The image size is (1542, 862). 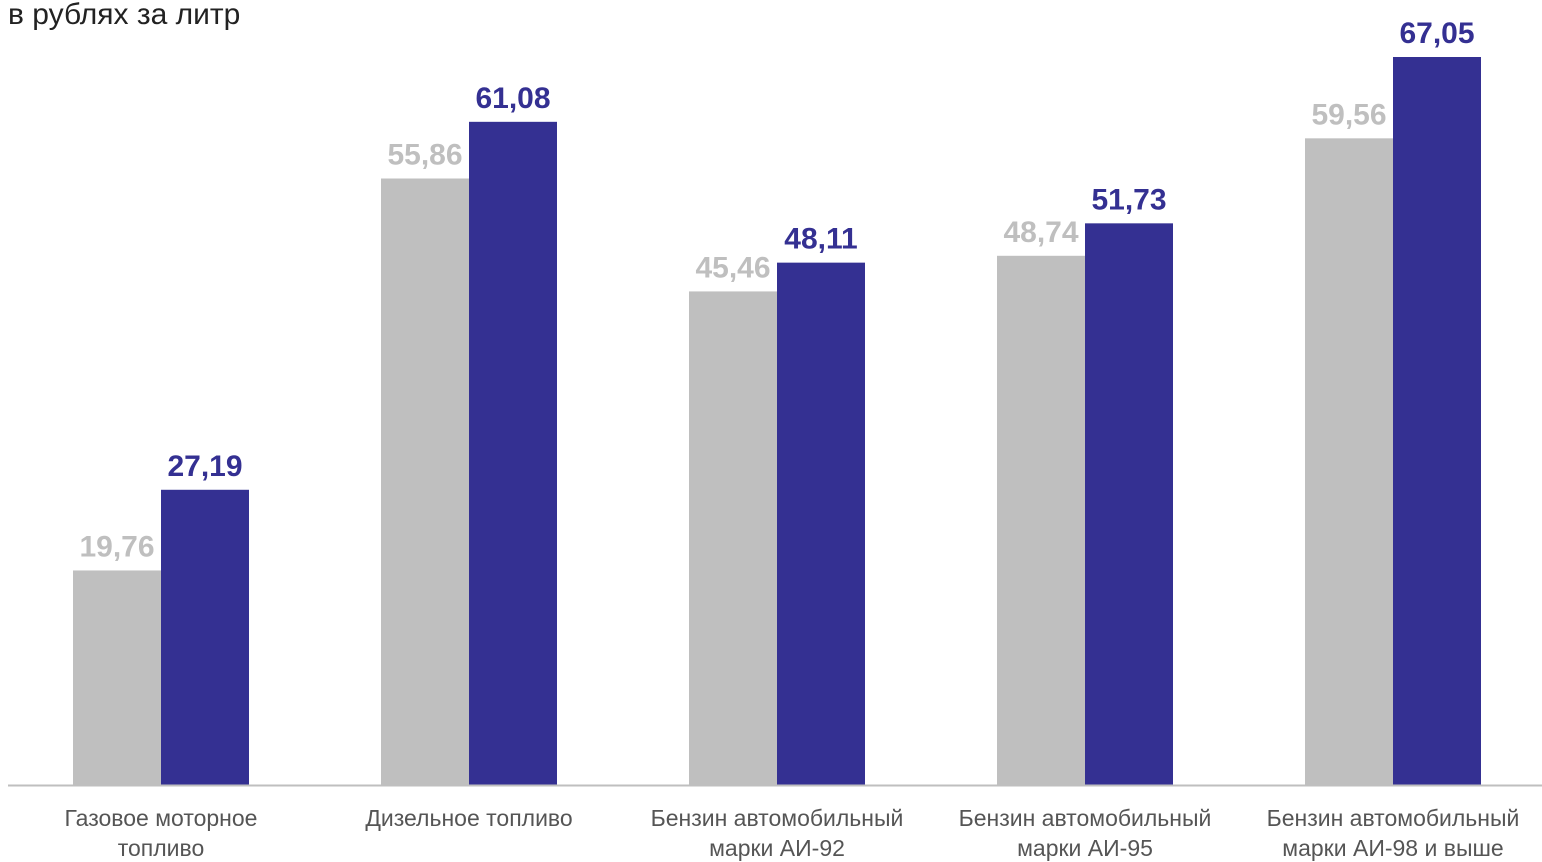 I want to click on category-label-1-line2: топливо, so click(x=161, y=848).